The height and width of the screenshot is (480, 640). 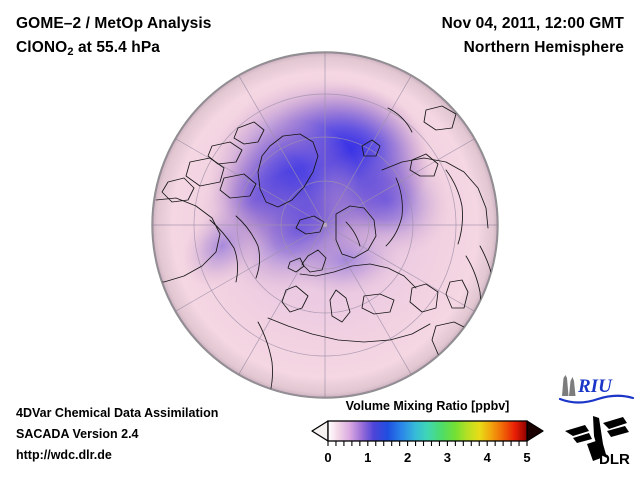 What do you see at coordinates (186, 50) in the screenshot?
I see `species-pressure-label: ClONO2 at 55.4 hPa` at bounding box center [186, 50].